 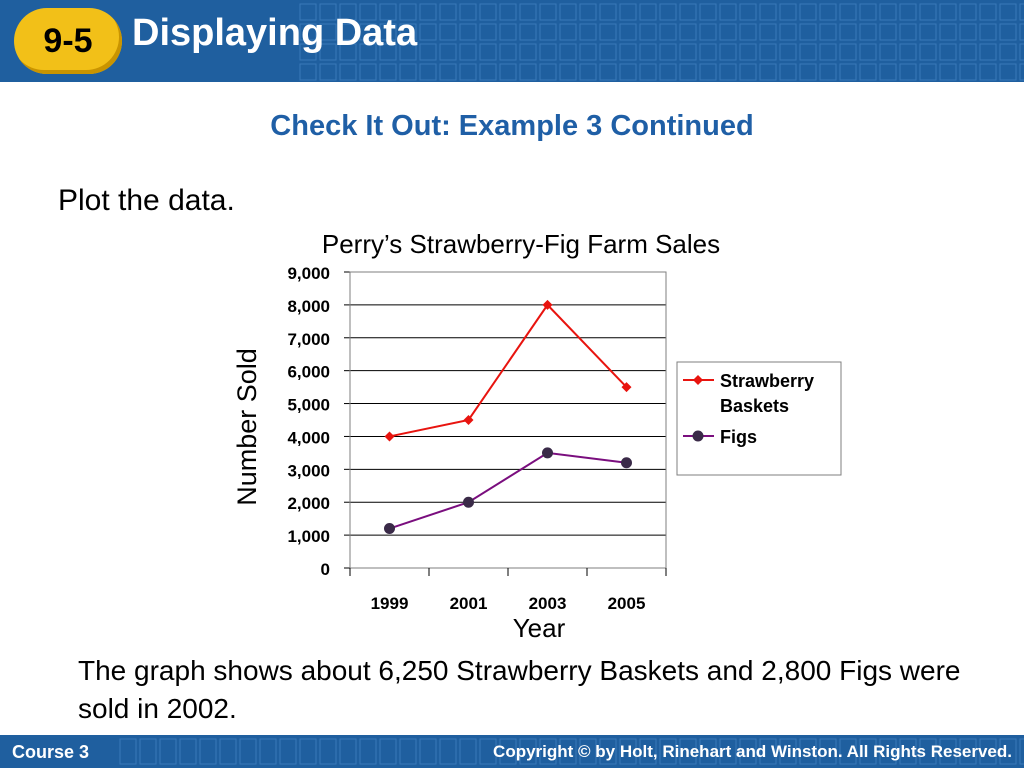 What do you see at coordinates (512, 126) in the screenshot?
I see `example-subtitle: Check It Out: Example 3 Continued` at bounding box center [512, 126].